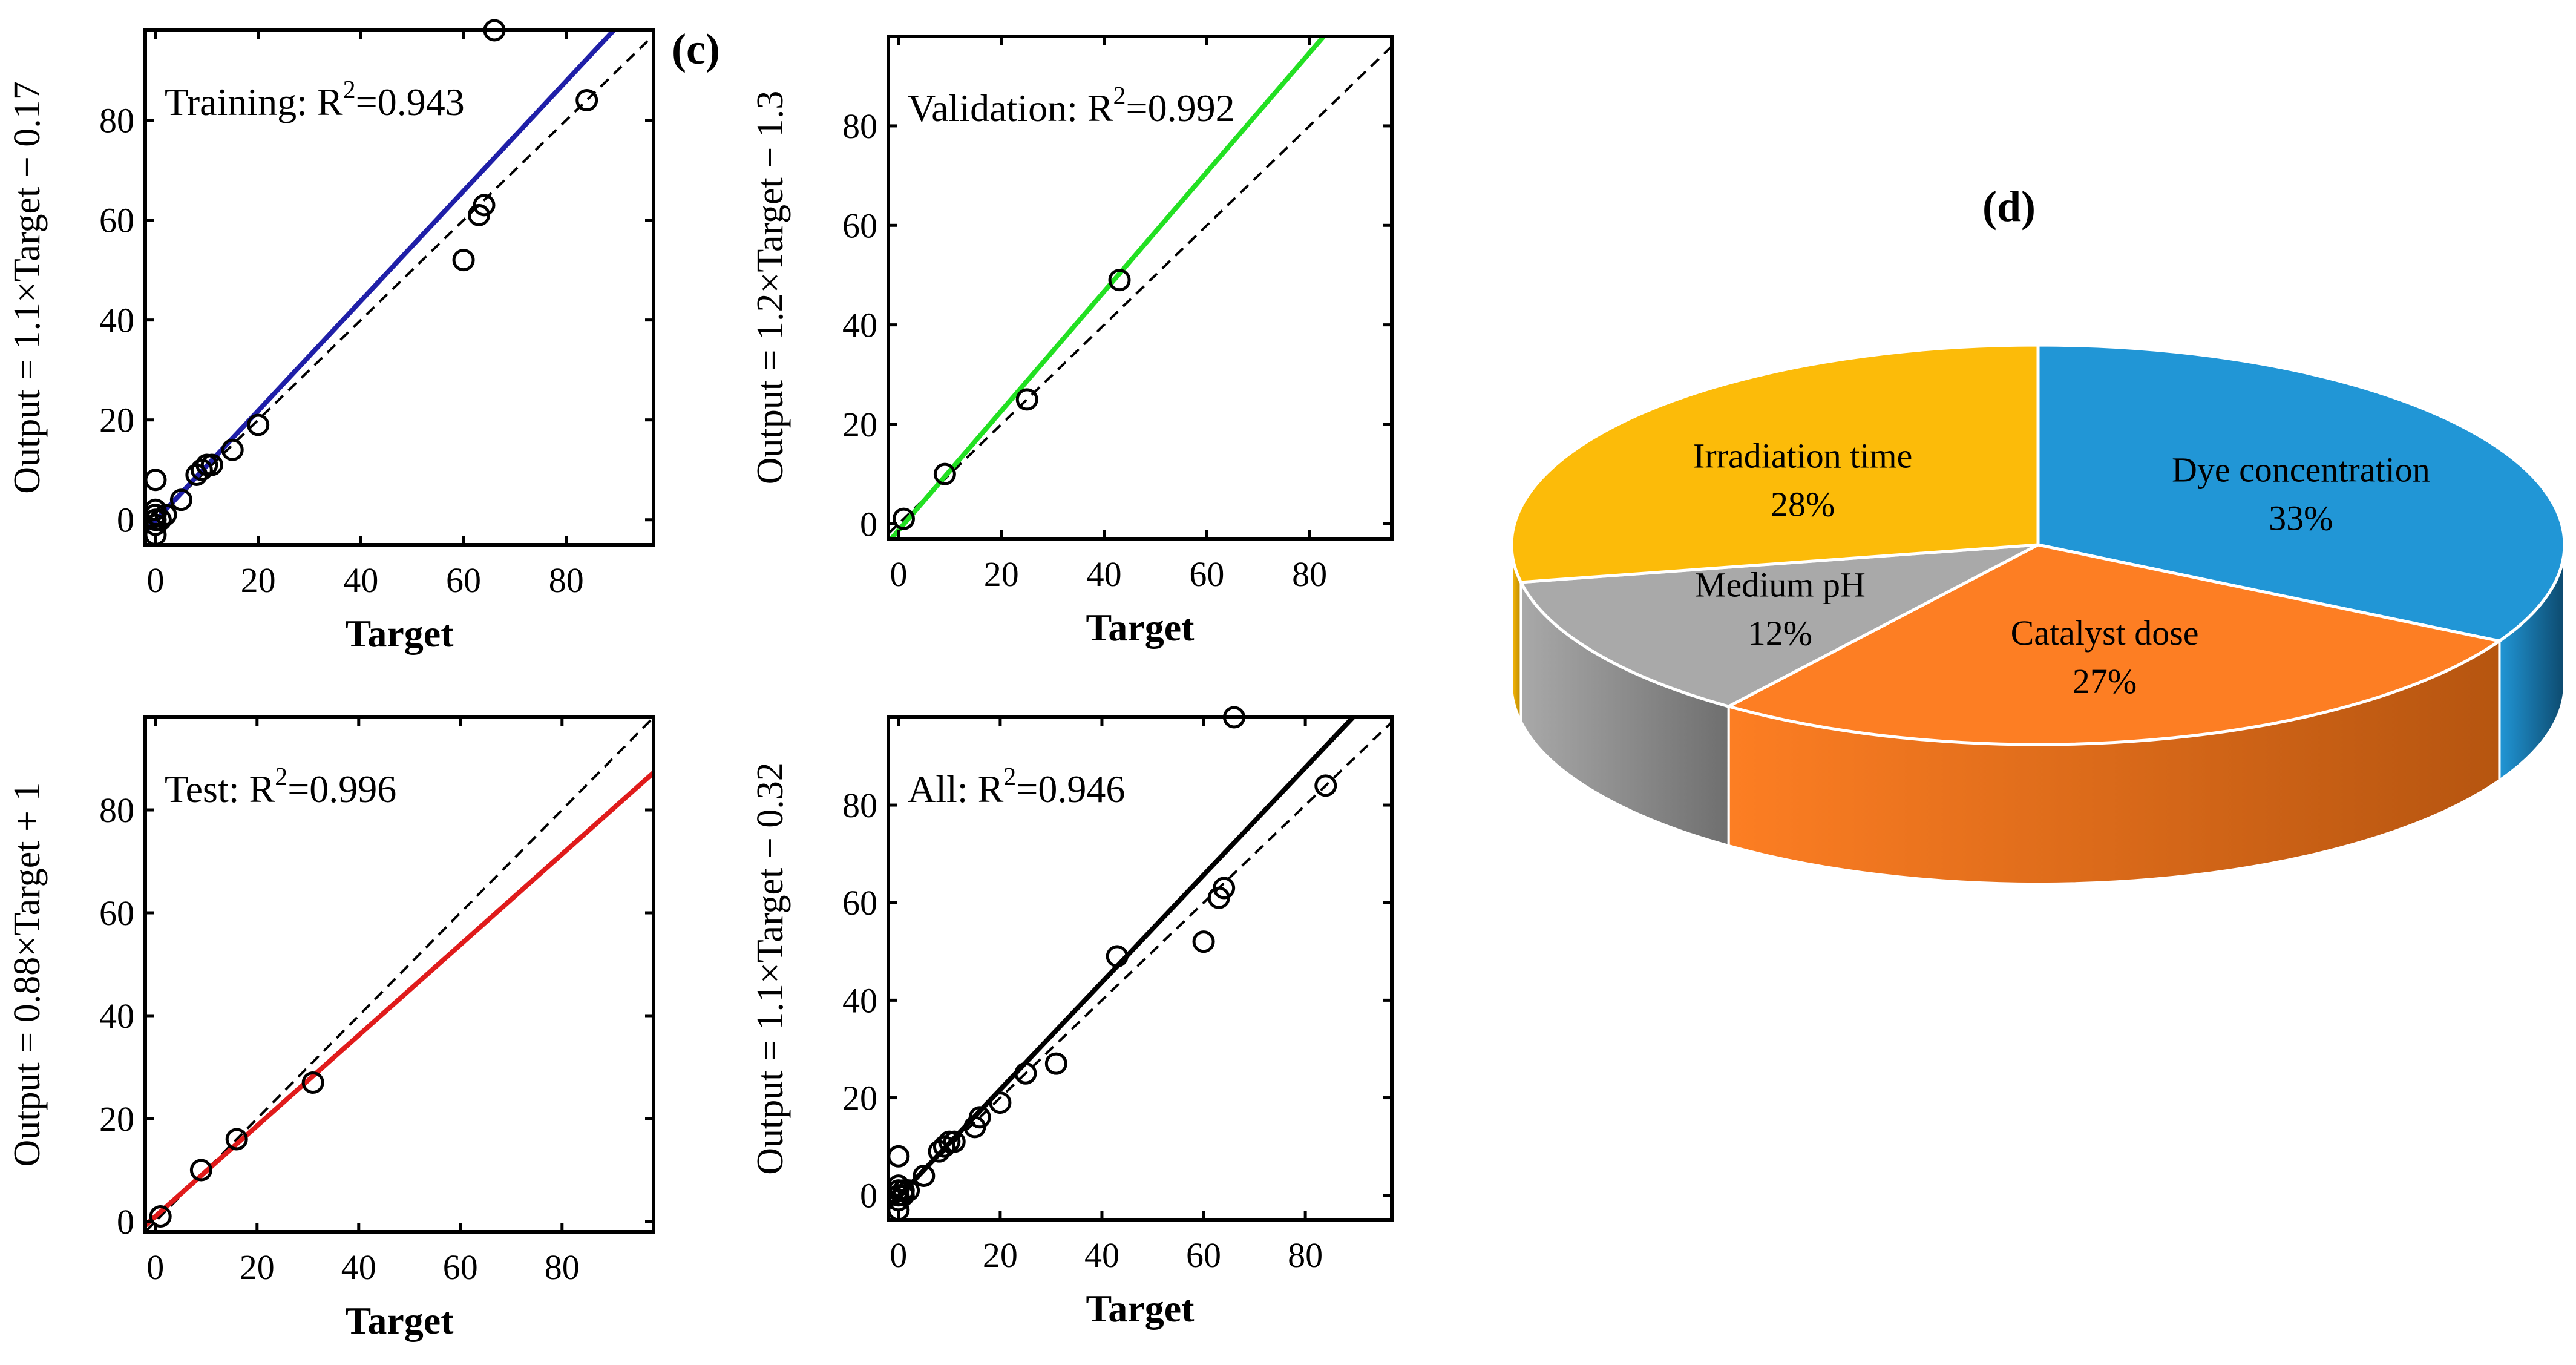 The height and width of the screenshot is (1365, 2576). I want to click on pie-slice-catalyst-dose, so click(2113, 644).